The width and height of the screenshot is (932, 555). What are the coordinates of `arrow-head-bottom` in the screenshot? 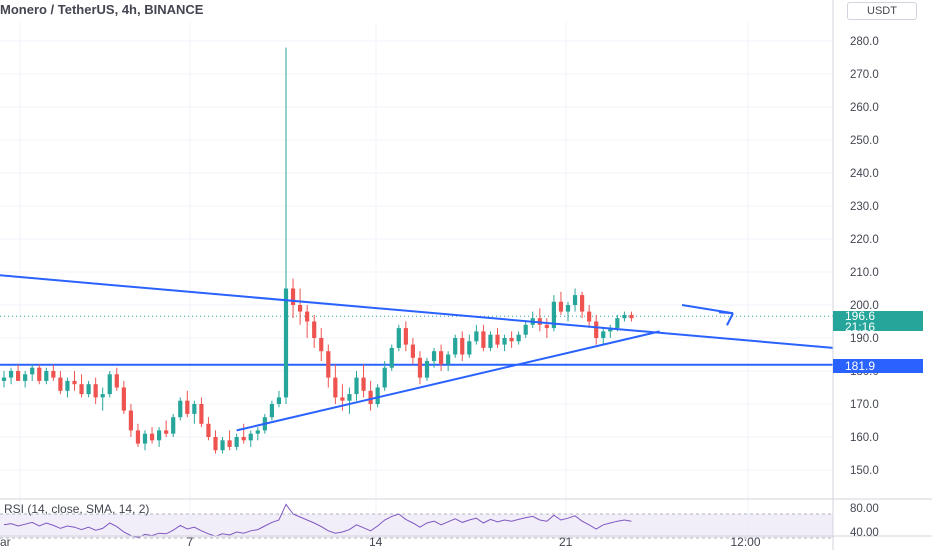 It's located at (730, 319).